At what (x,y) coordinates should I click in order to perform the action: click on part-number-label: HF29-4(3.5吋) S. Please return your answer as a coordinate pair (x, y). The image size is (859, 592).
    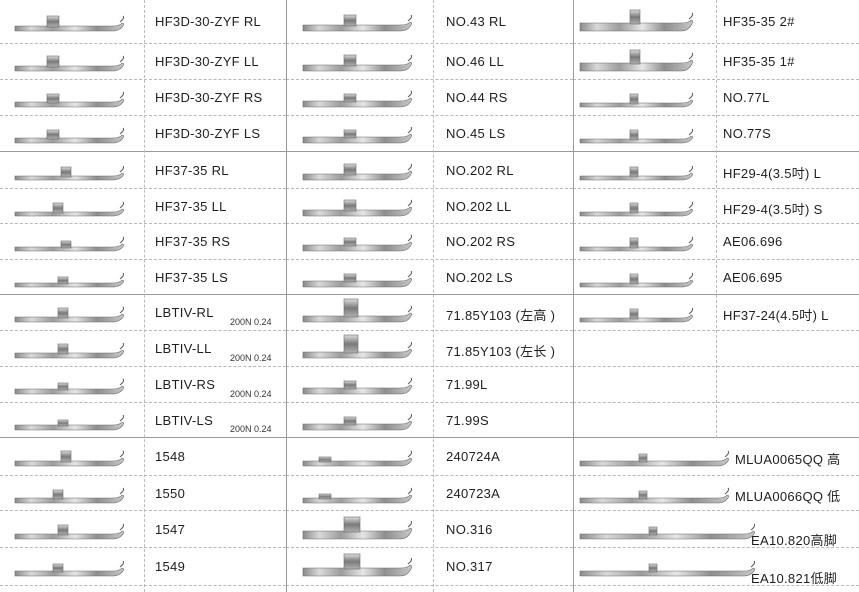
    Looking at the image, I should click on (773, 209).